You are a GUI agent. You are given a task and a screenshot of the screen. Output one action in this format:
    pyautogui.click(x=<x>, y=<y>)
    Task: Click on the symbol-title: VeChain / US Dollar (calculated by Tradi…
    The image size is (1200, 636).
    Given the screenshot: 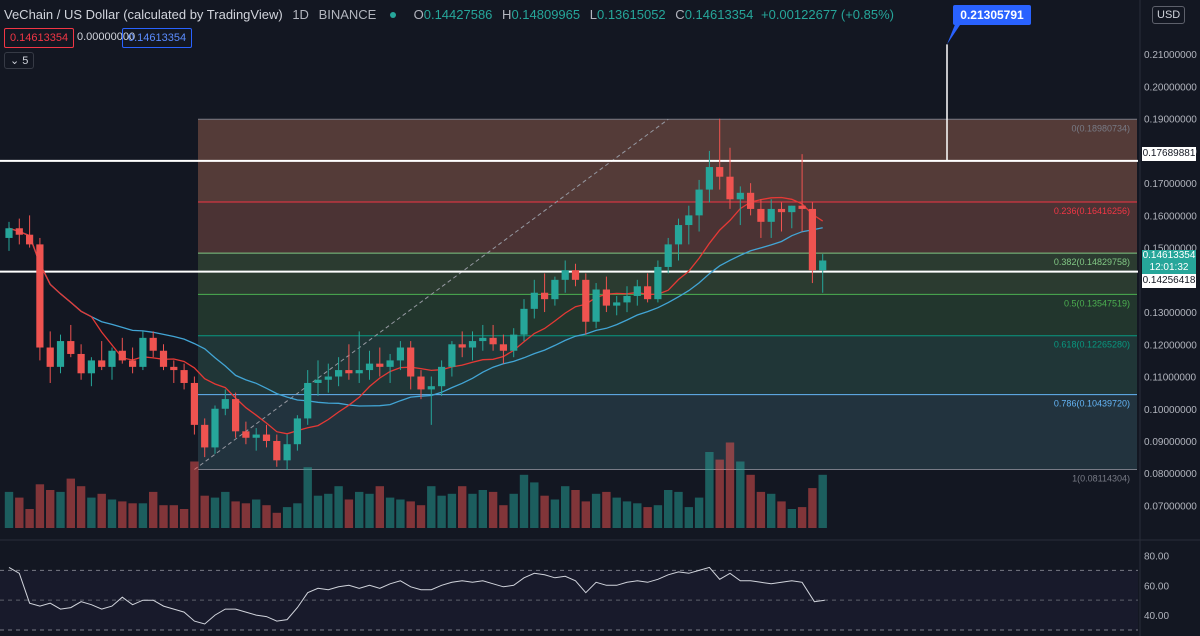 What is the action you would take?
    pyautogui.click(x=143, y=14)
    